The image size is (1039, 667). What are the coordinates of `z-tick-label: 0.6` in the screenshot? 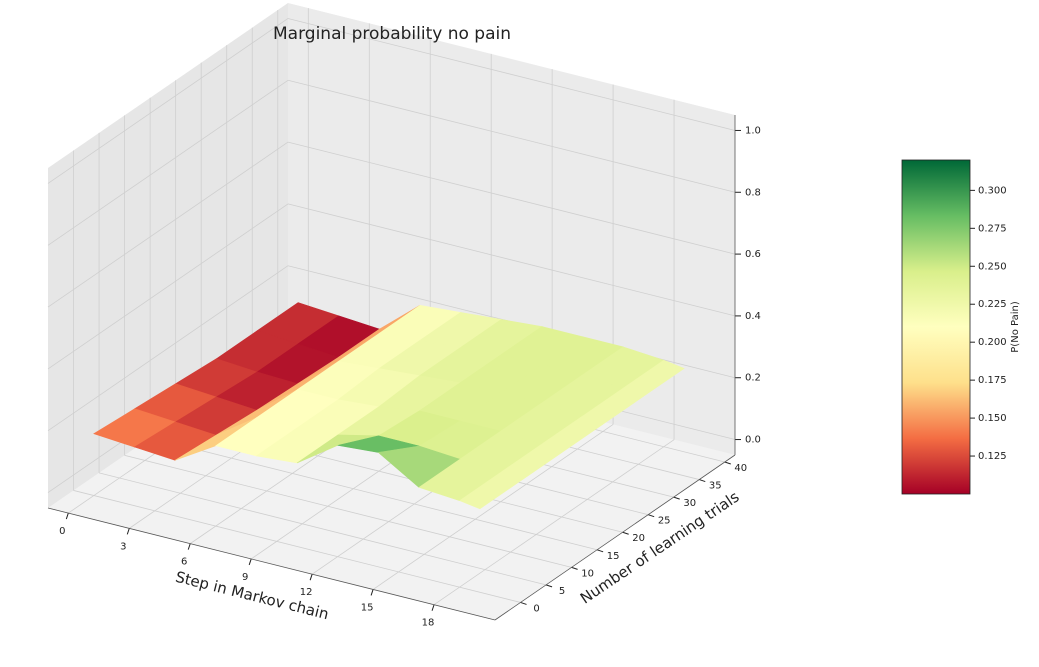 It's located at (753, 254).